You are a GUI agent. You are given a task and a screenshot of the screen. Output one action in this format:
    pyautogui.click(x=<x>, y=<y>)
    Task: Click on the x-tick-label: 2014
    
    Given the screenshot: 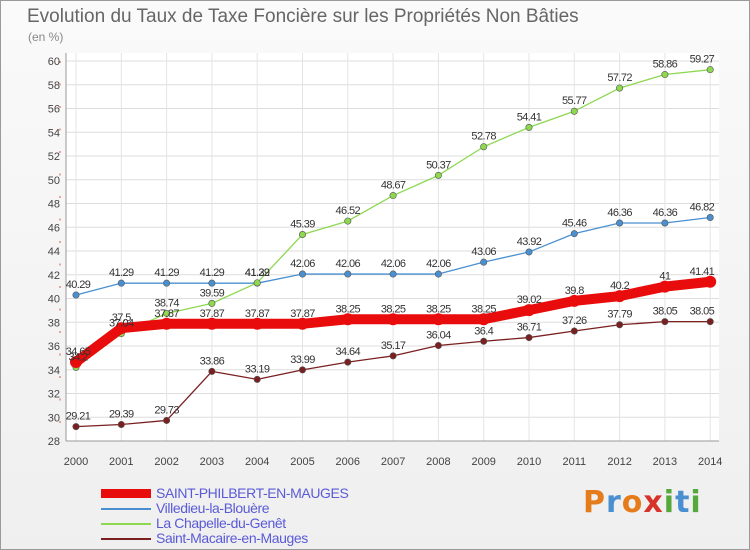 What is the action you would take?
    pyautogui.click(x=710, y=462)
    